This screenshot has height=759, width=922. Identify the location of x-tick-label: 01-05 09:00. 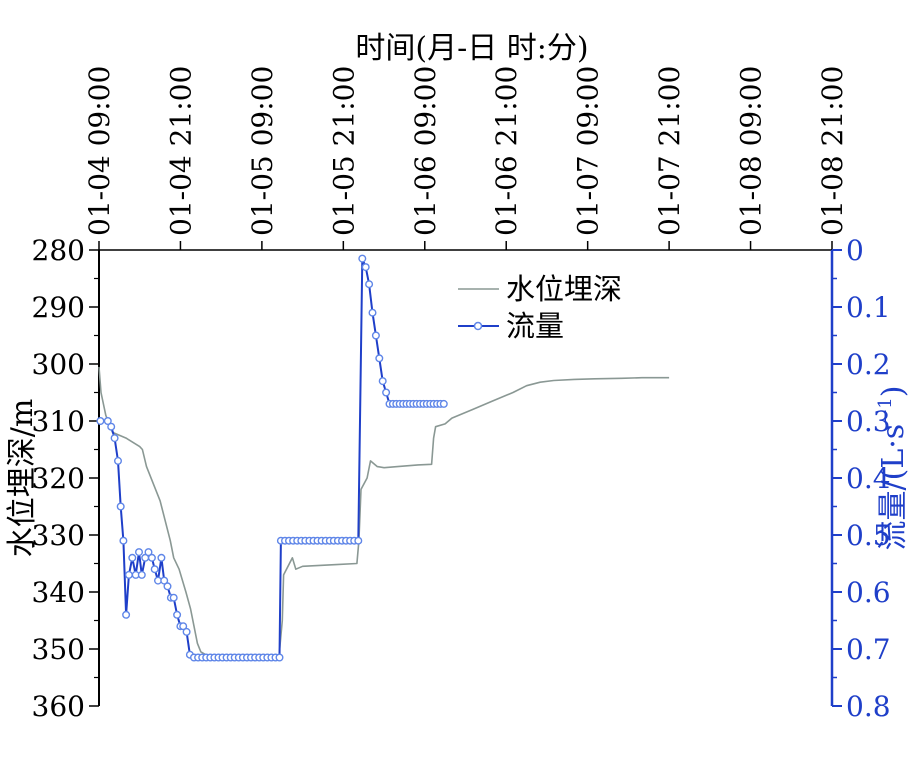
(262, 151).